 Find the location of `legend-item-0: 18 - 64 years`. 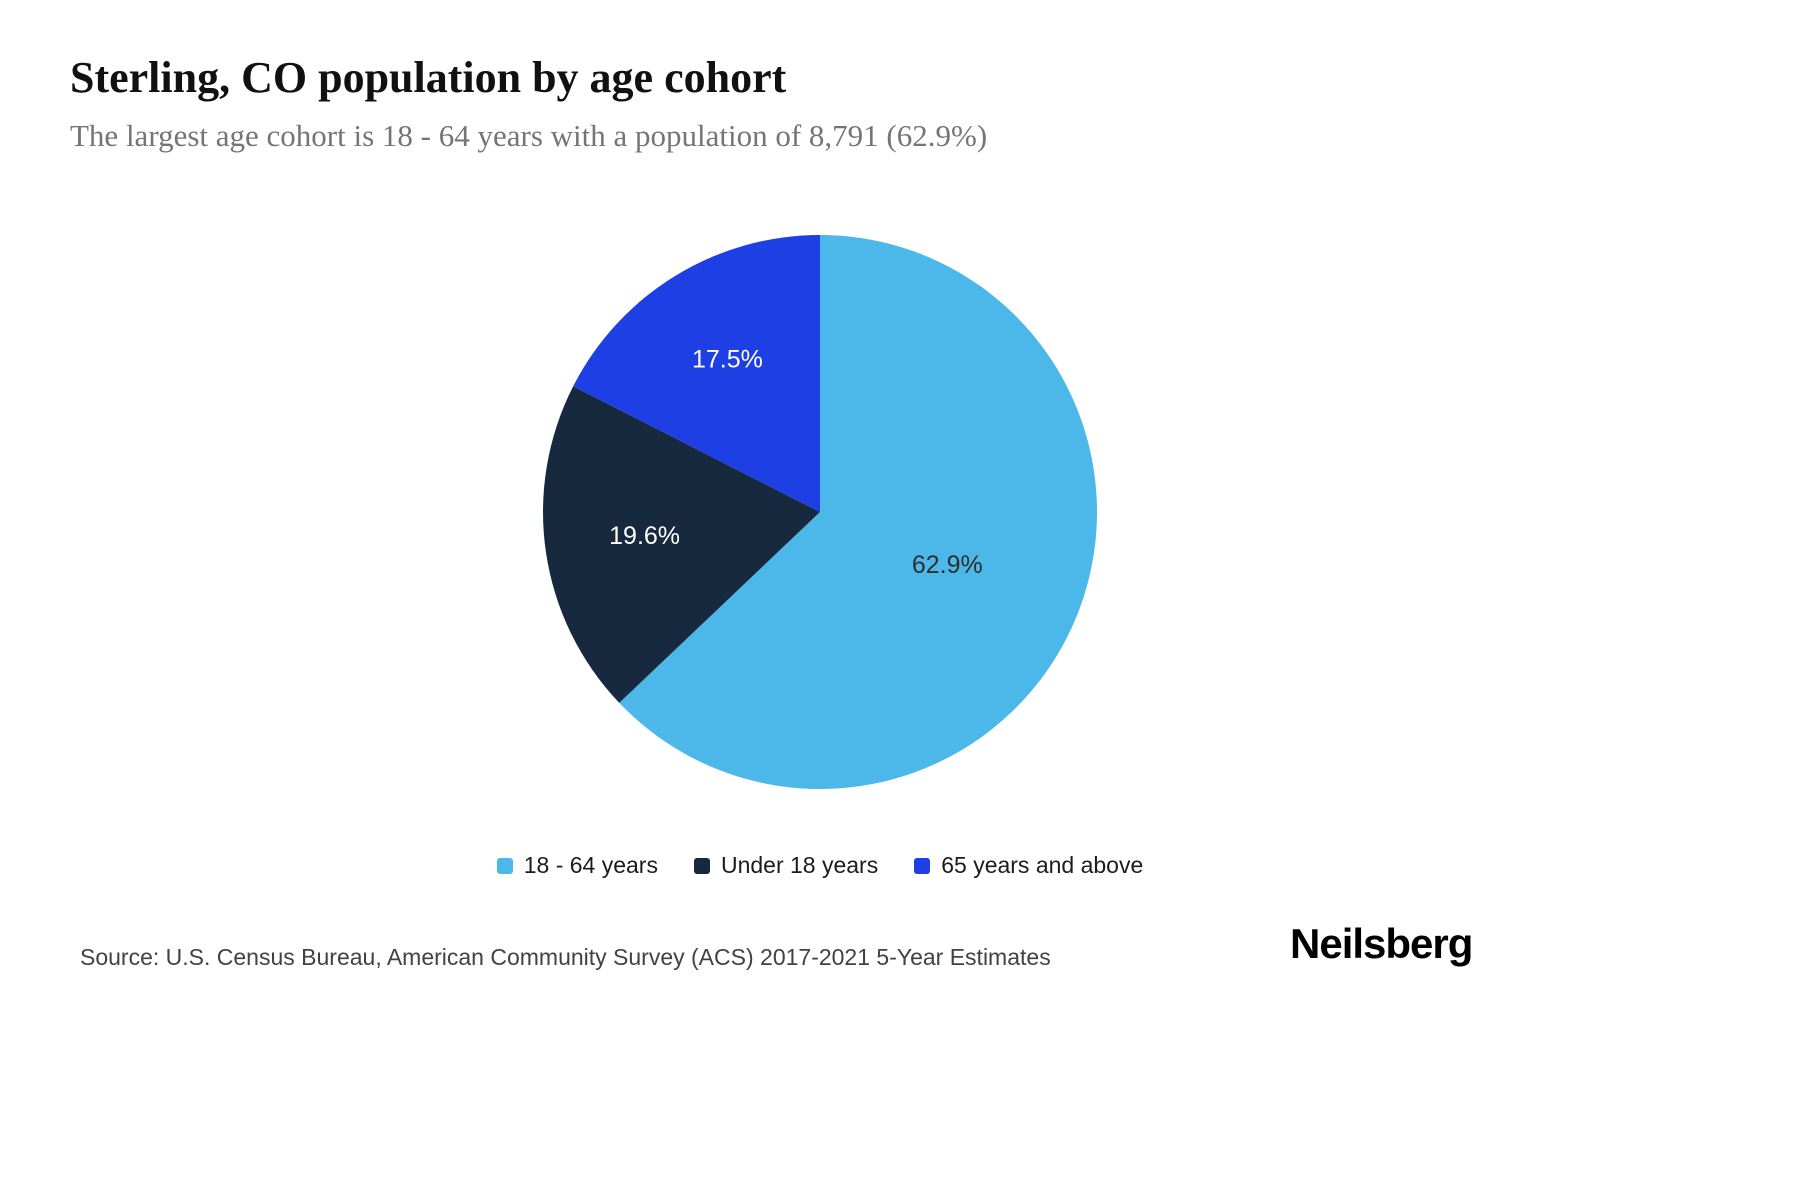

legend-item-0: 18 - 64 years is located at coordinates (577, 865).